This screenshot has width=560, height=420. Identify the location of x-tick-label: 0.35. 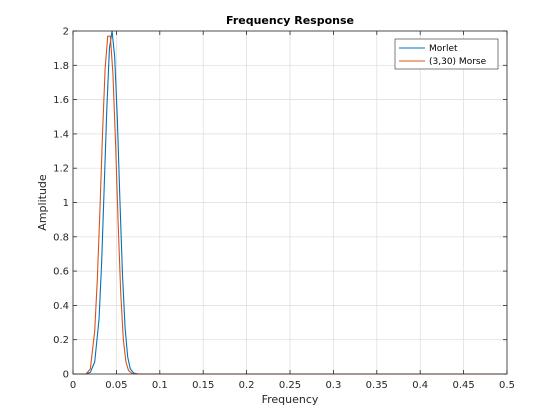
(377, 385).